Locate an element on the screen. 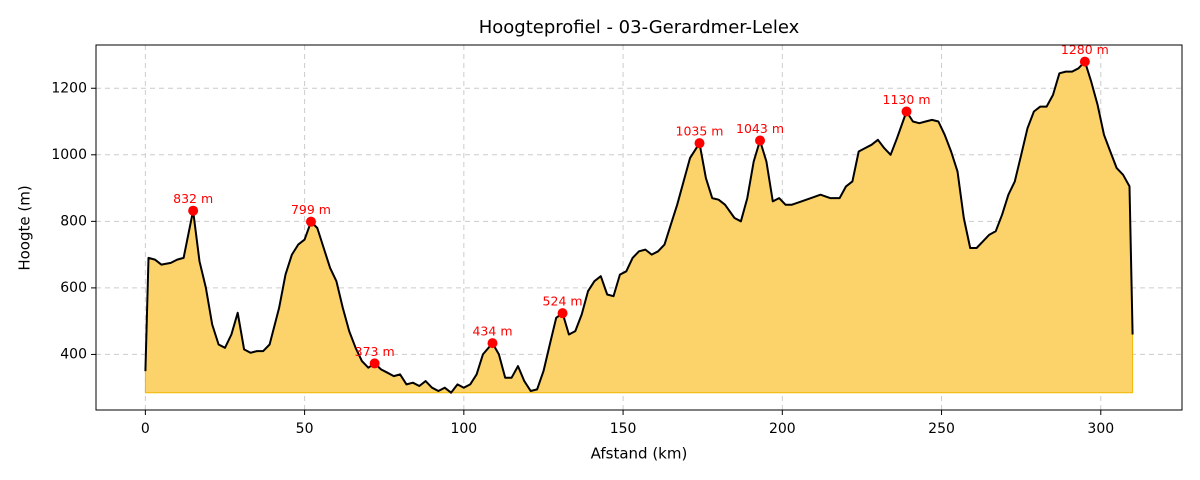 The image size is (1200, 480). x-tick-label: 200 is located at coordinates (782, 429).